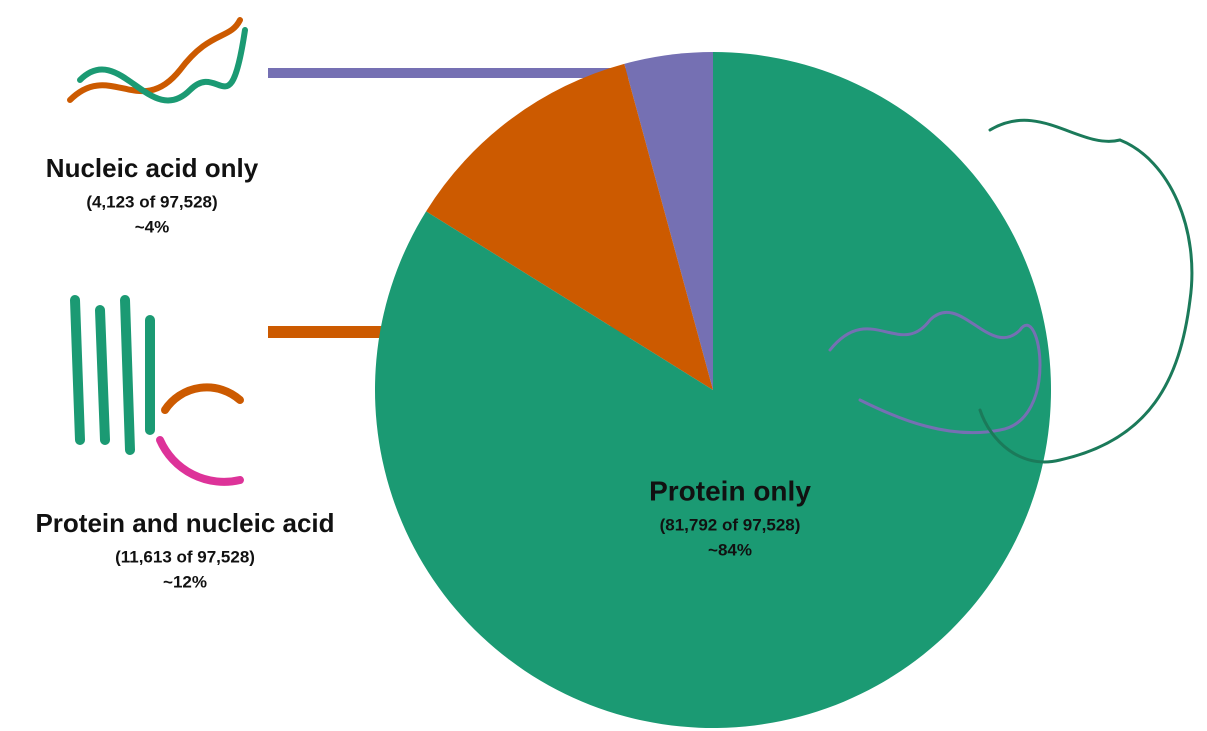 The image size is (1207, 731). What do you see at coordinates (185, 556) in the screenshot?
I see `count-label: (11,613 of 97,528)` at bounding box center [185, 556].